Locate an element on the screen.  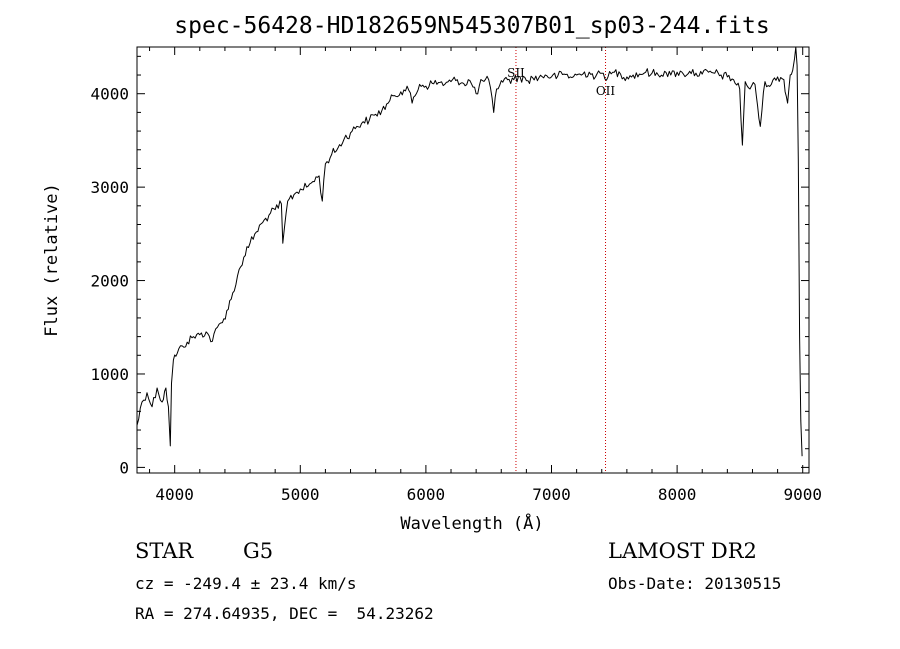
survey-name: LAMOST DR2 is located at coordinates (682, 551).